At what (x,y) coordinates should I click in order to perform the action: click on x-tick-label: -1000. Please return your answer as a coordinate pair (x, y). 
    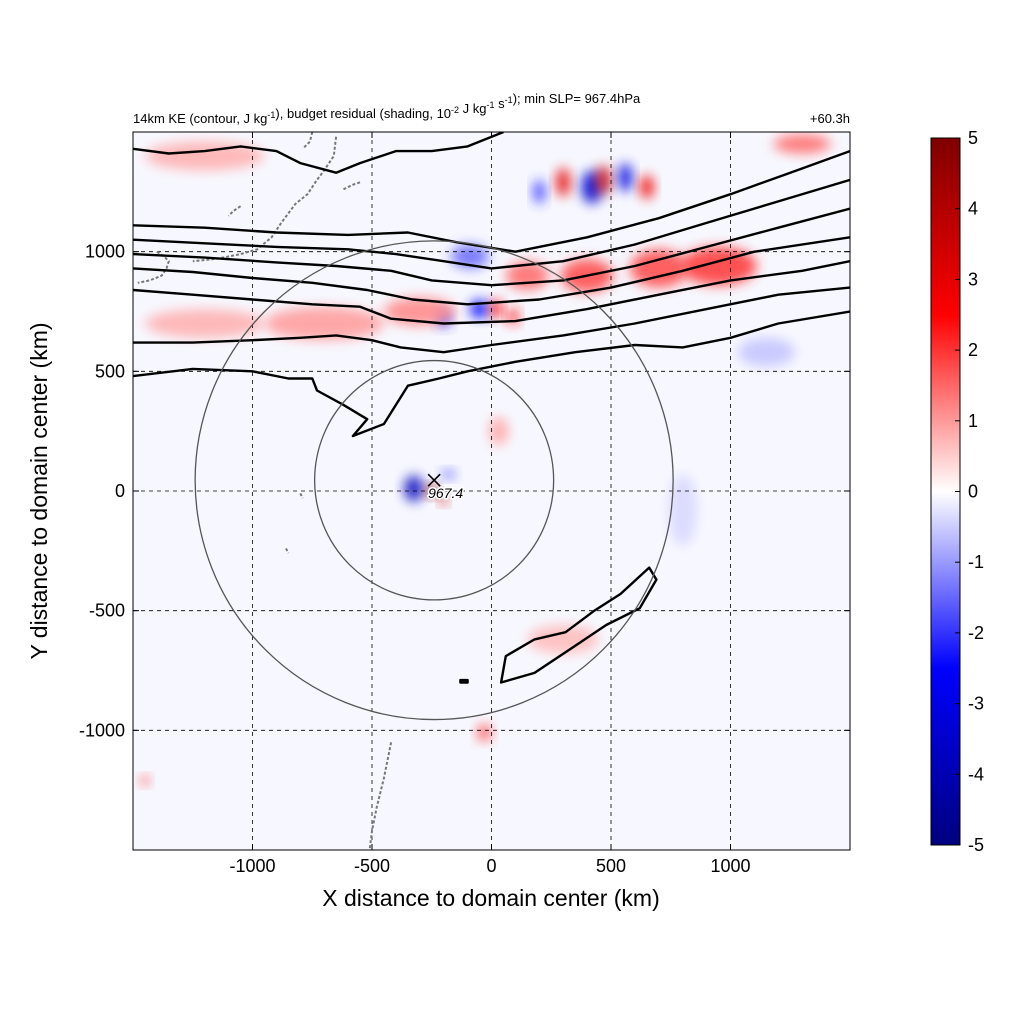
    Looking at the image, I should click on (252, 866).